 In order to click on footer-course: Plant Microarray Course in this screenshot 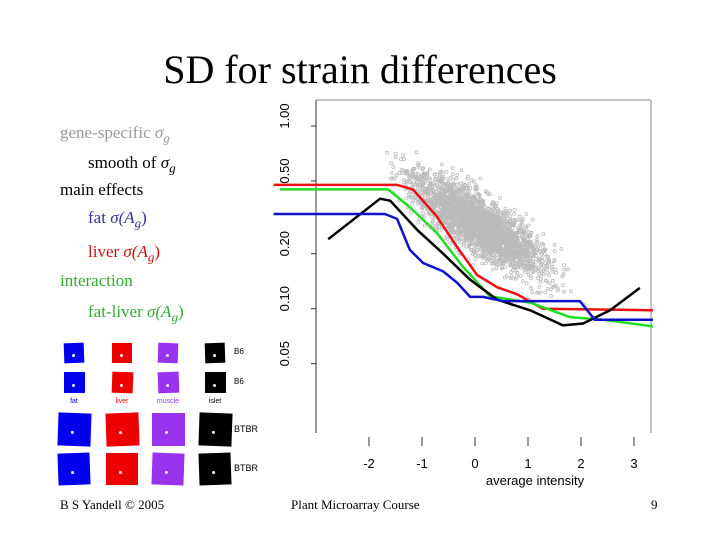, I will do `click(355, 504)`.